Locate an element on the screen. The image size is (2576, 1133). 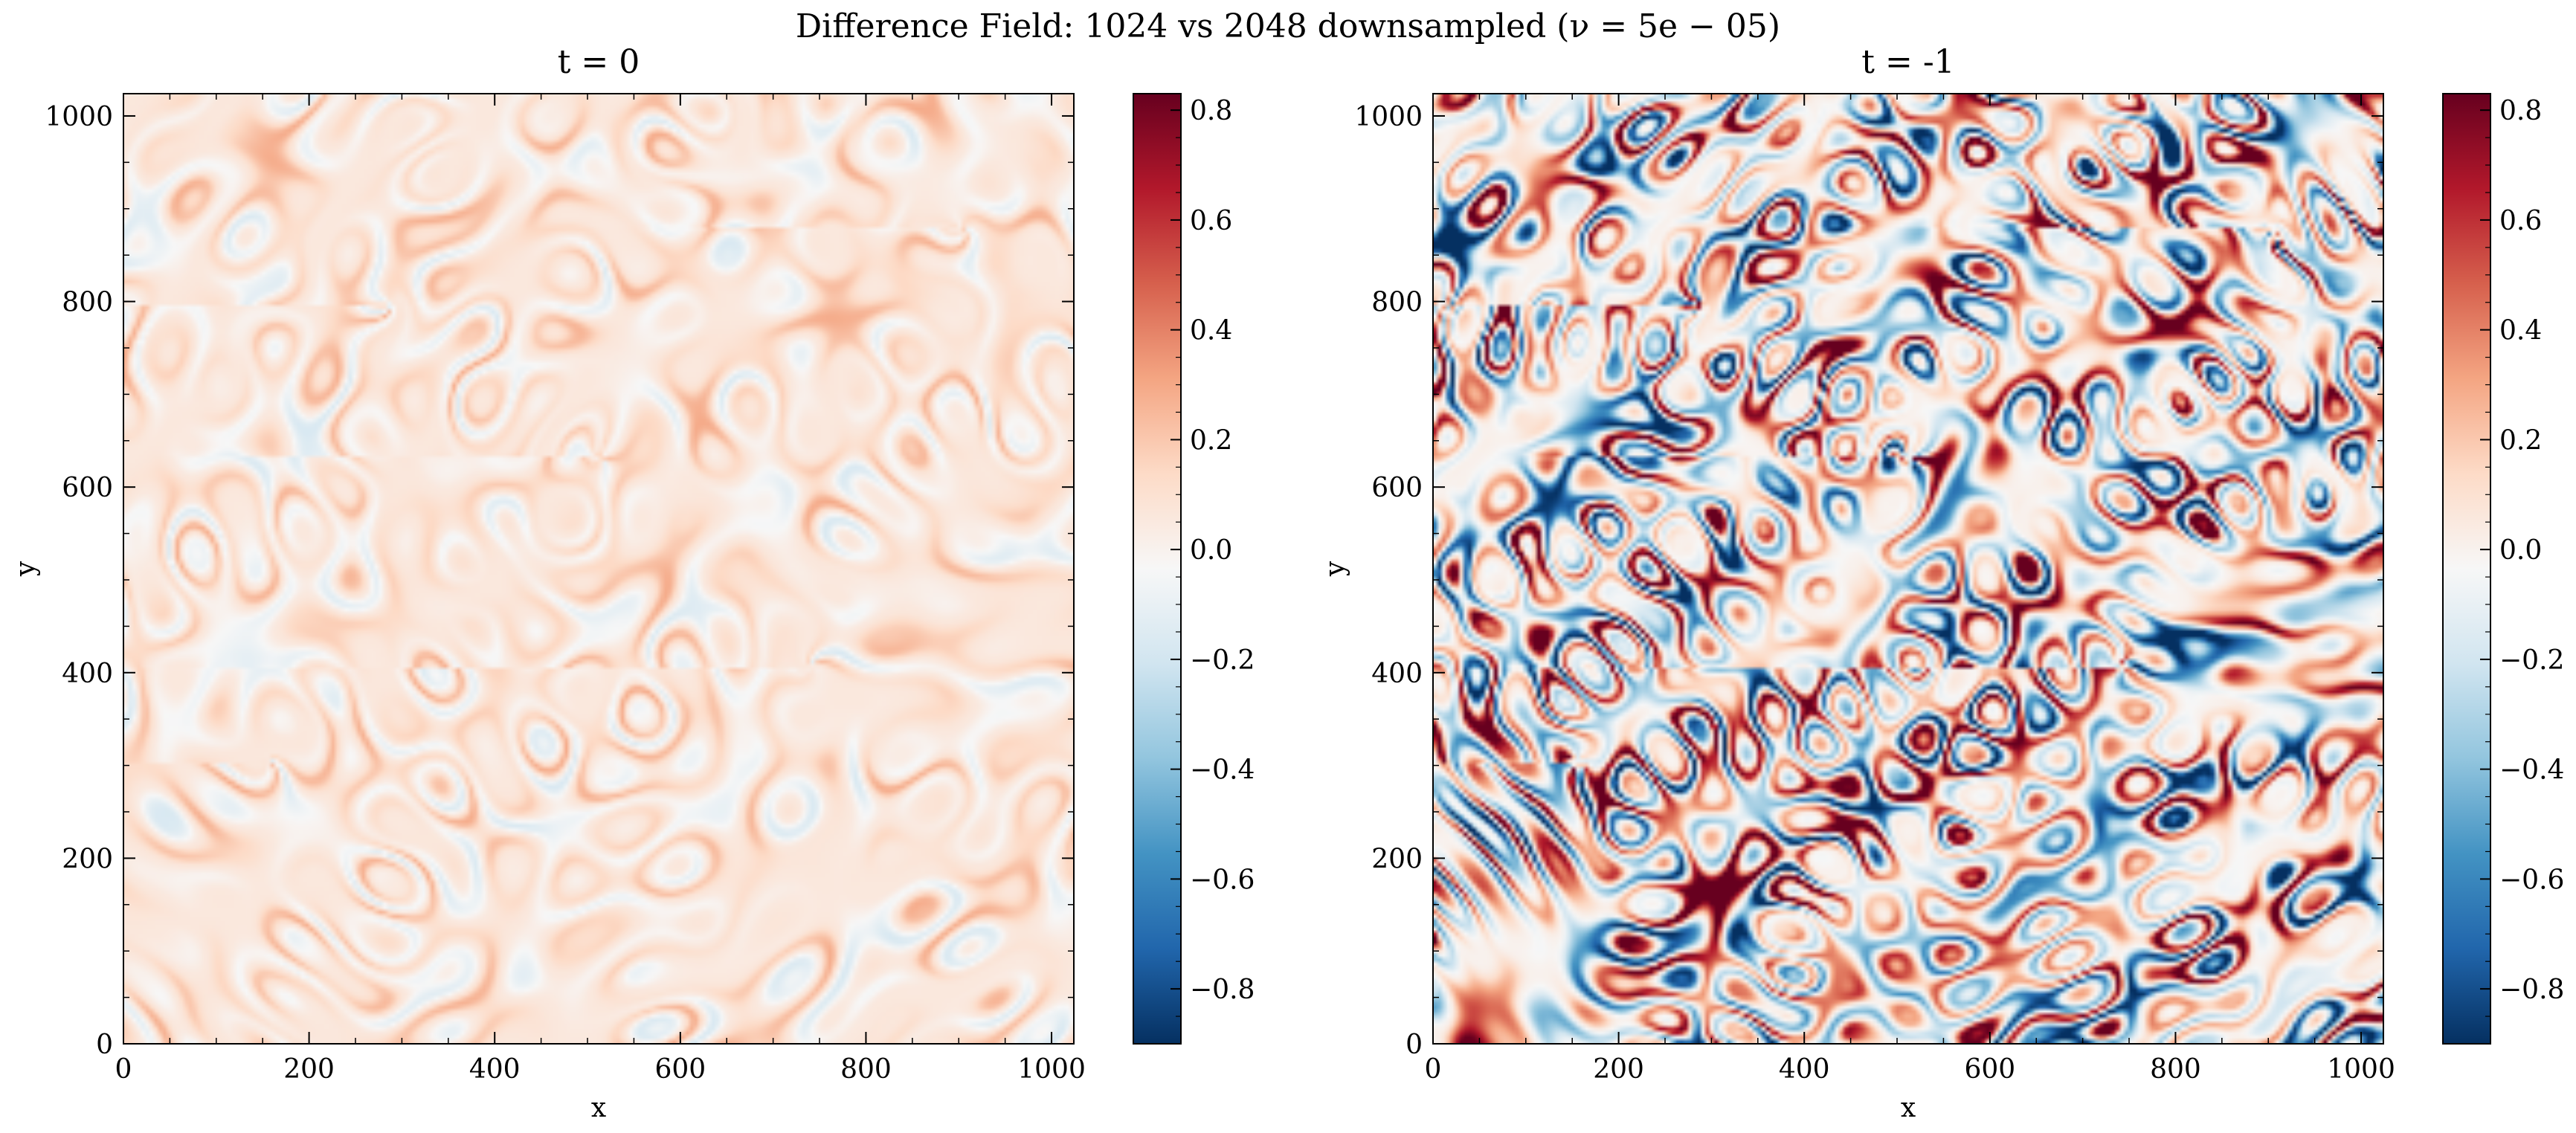
panel-left-colorbar-ticks: −0.8 −0.6 −0.4 −0.2 0.0 0.2 0.4 0.6 0.8 is located at coordinates (1213, 570).